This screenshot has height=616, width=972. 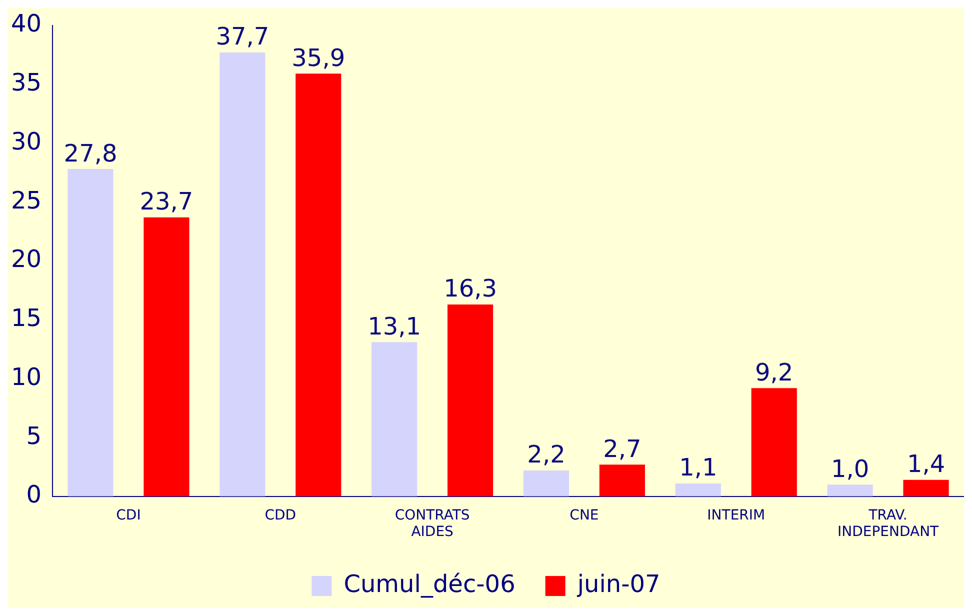 I want to click on data-label: 9,2, so click(x=774, y=372).